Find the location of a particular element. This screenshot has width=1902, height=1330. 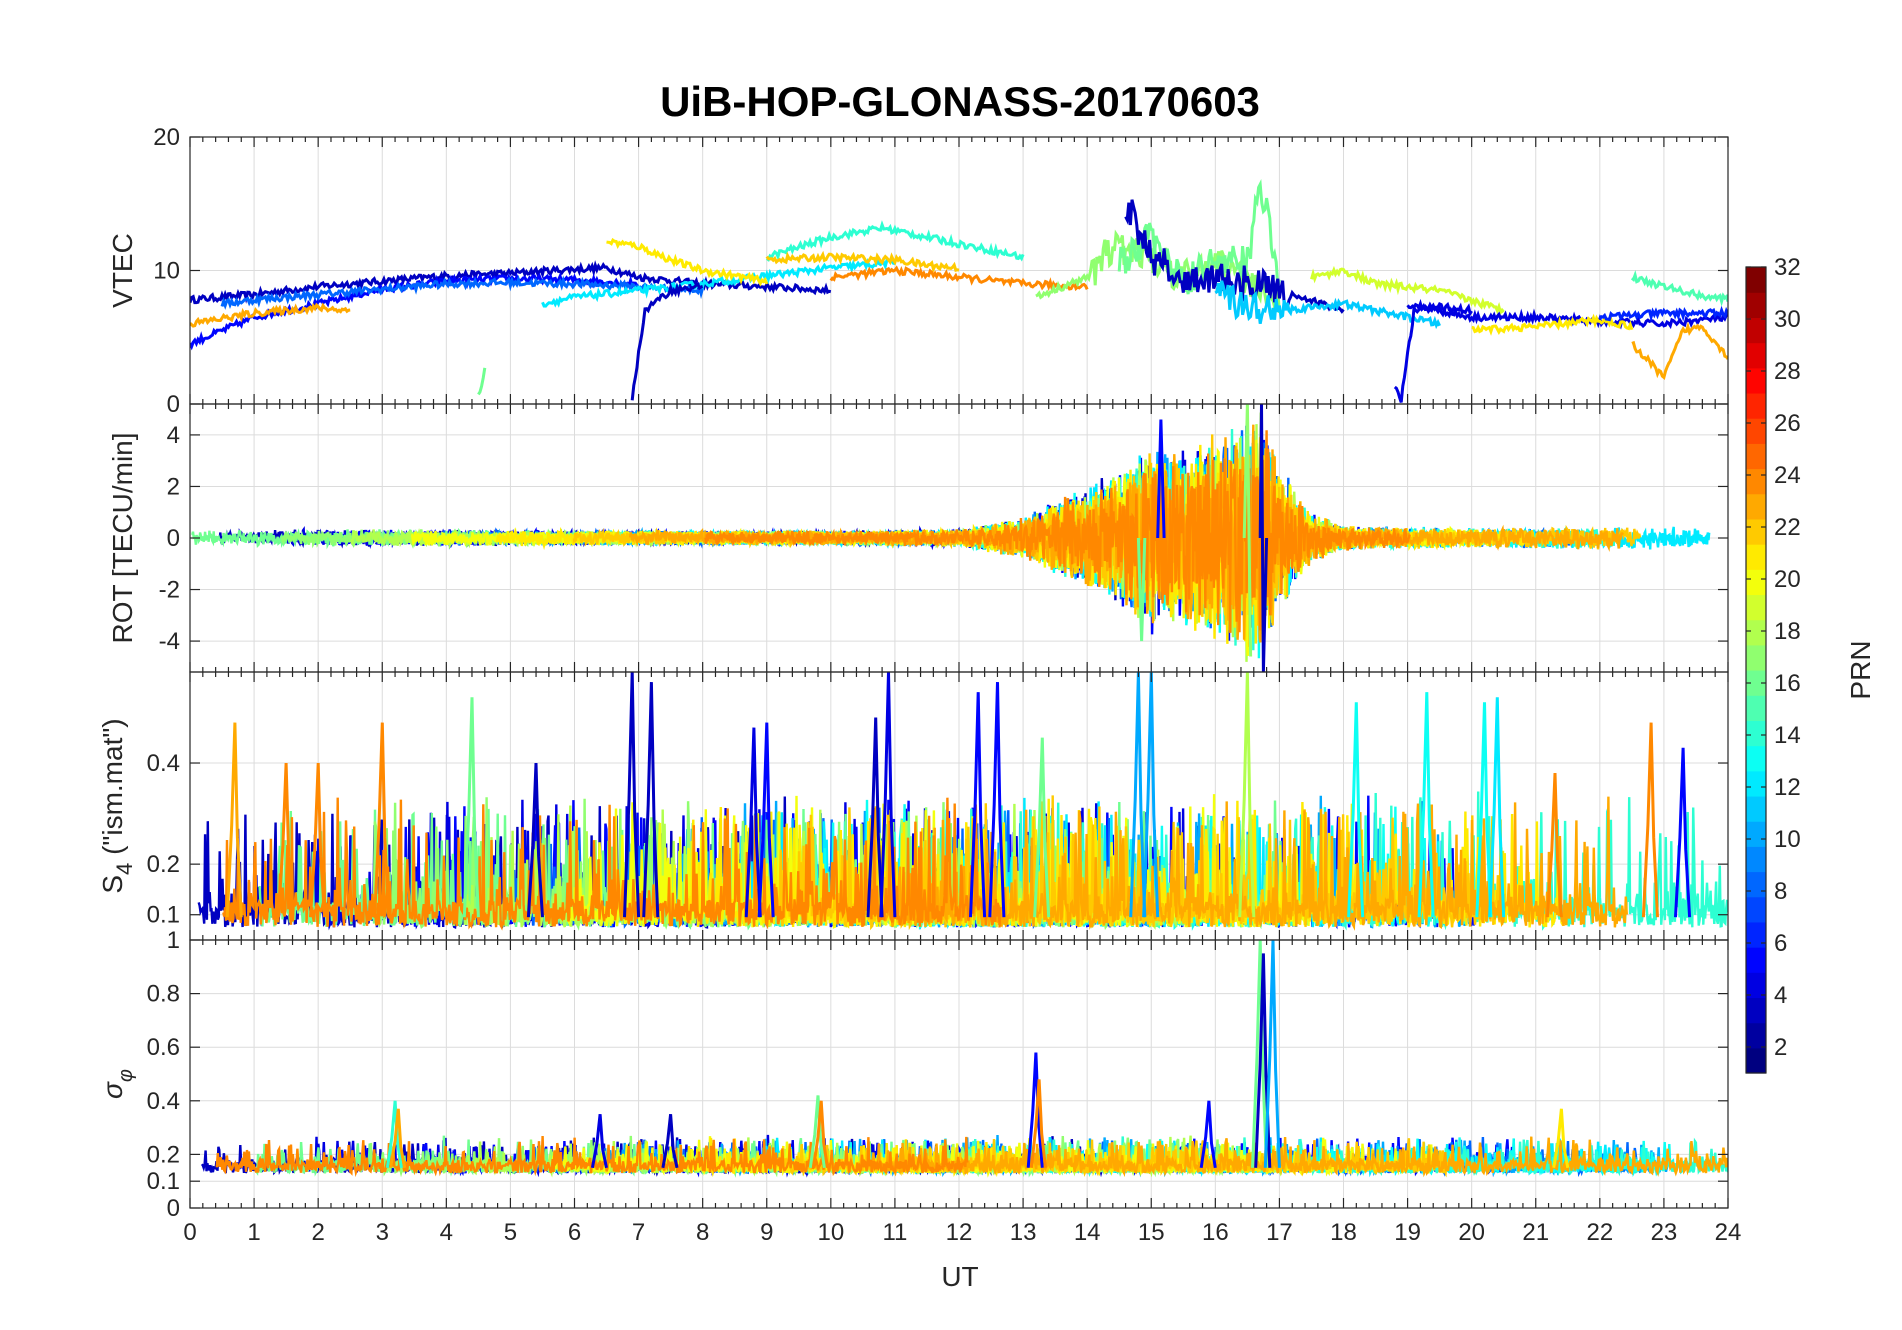

colorbar-tick-label: 20 is located at coordinates (1787, 579).